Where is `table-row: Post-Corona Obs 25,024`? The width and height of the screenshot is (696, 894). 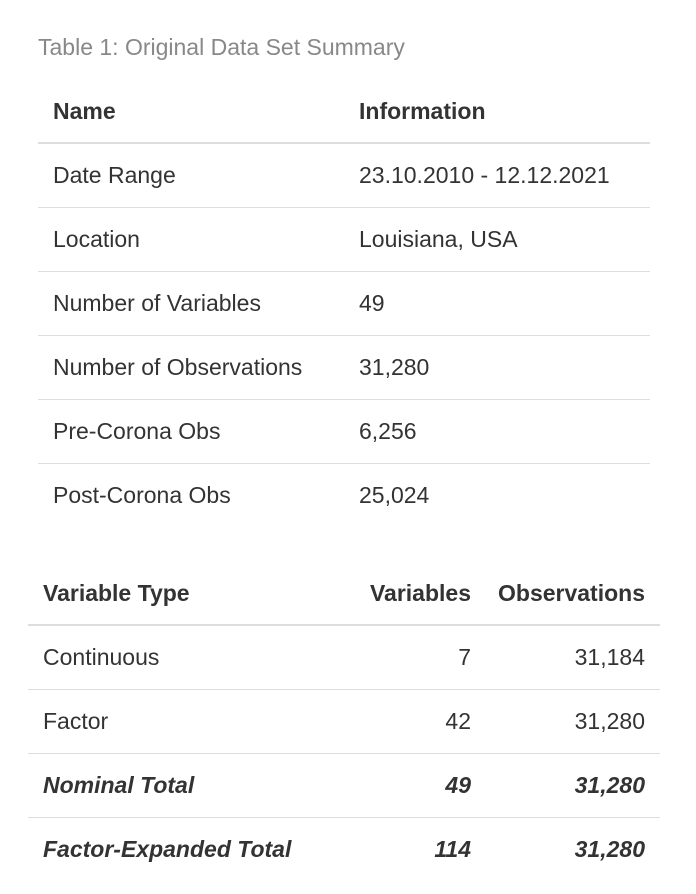 table-row: Post-Corona Obs 25,024 is located at coordinates (344, 496).